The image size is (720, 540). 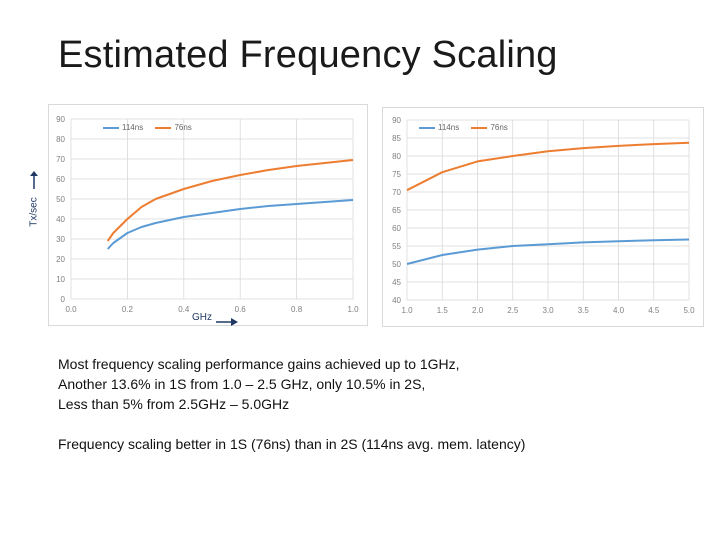 I want to click on y-axis-label: Tx/sec, so click(x=34, y=212).